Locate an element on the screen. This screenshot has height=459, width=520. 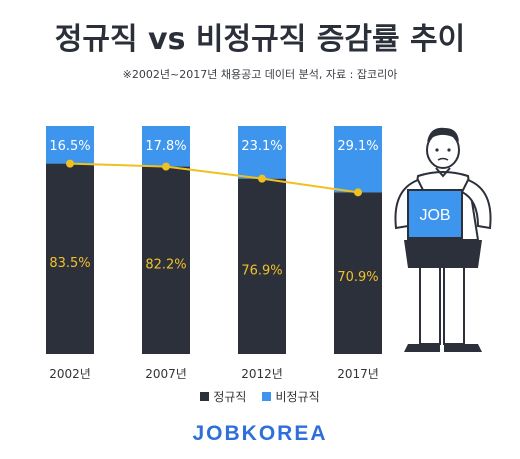
job-sign-text: JOB is located at coordinates (434, 215).